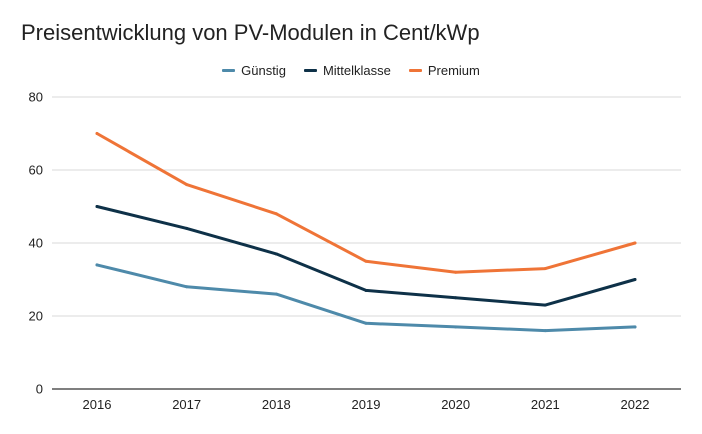 The height and width of the screenshot is (434, 702). I want to click on data-point-guenstig-2019, so click(366, 323).